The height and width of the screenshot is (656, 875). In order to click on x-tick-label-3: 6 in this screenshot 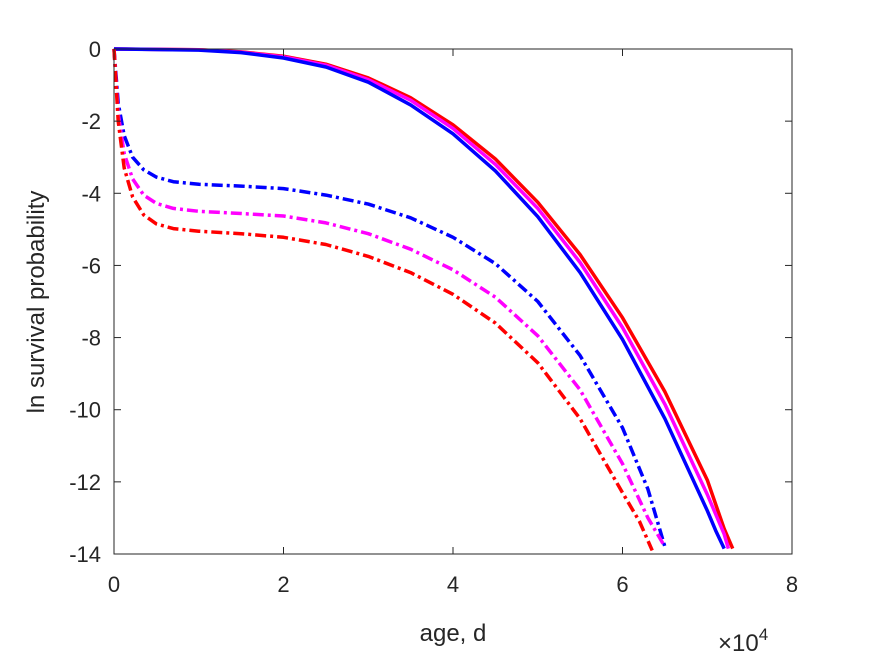, I will do `click(622, 584)`.